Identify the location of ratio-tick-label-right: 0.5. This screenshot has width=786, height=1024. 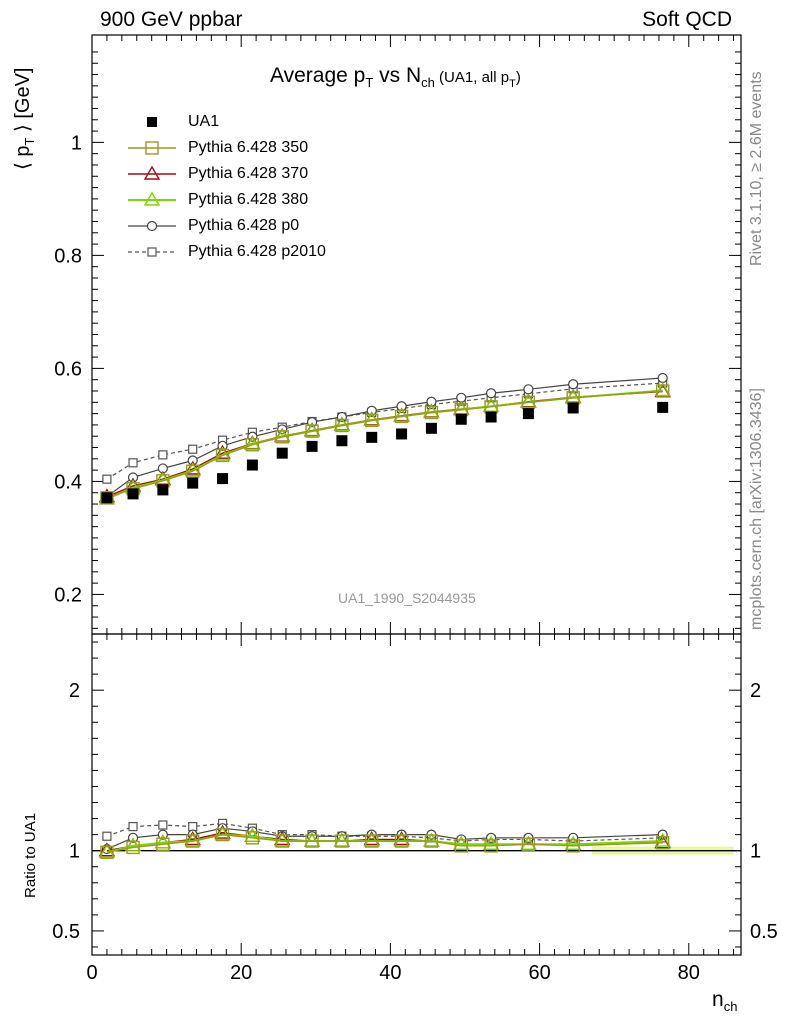
(764, 932).